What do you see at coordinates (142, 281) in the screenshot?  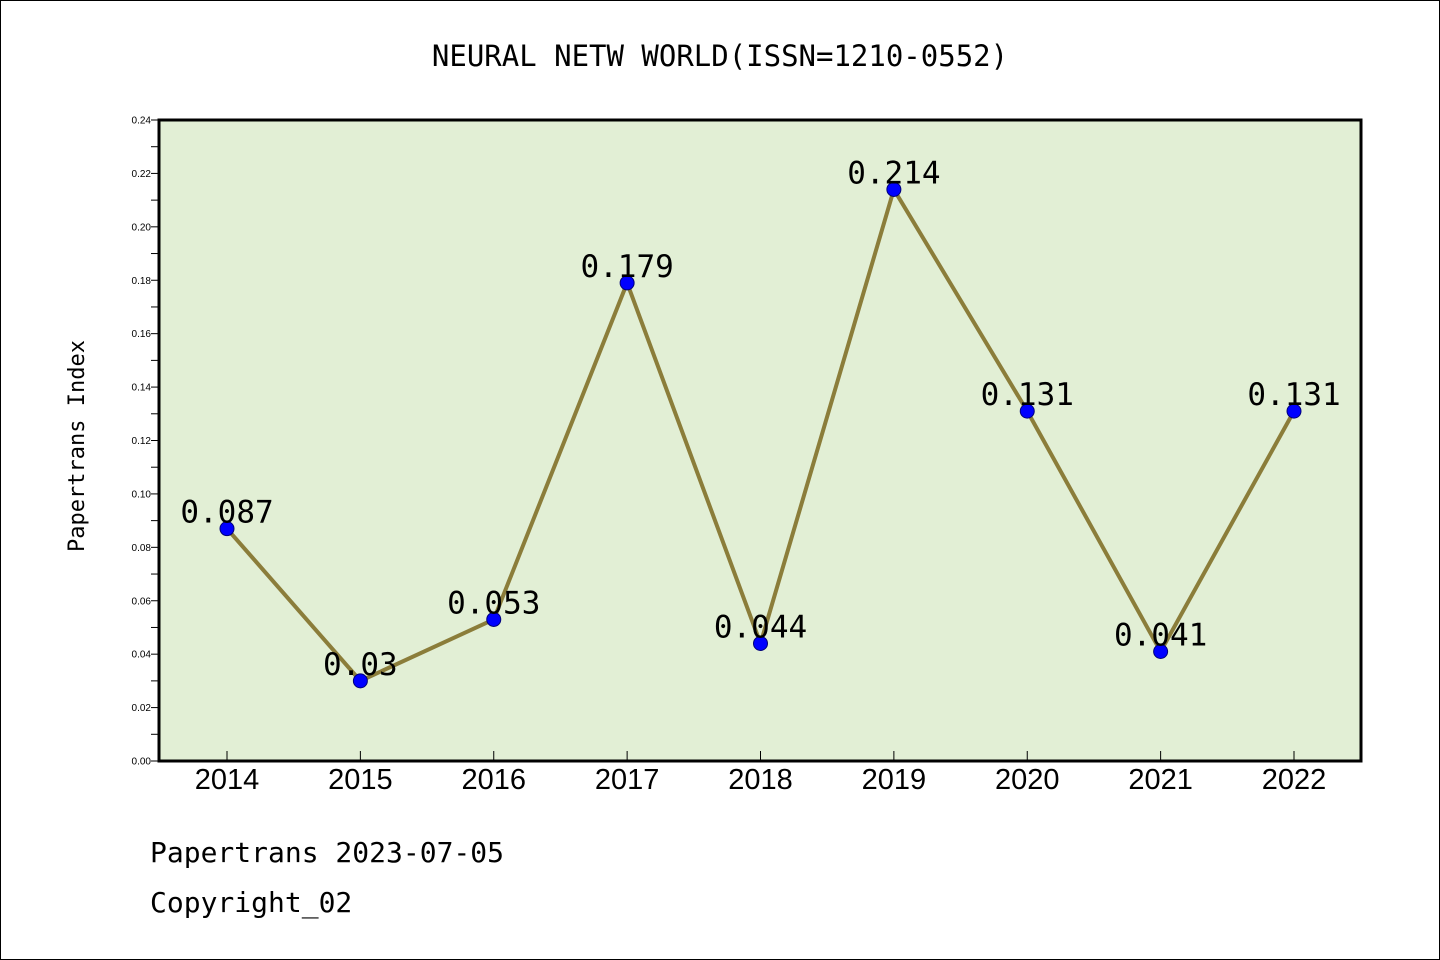 I see `y-tick-label: 0.18` at bounding box center [142, 281].